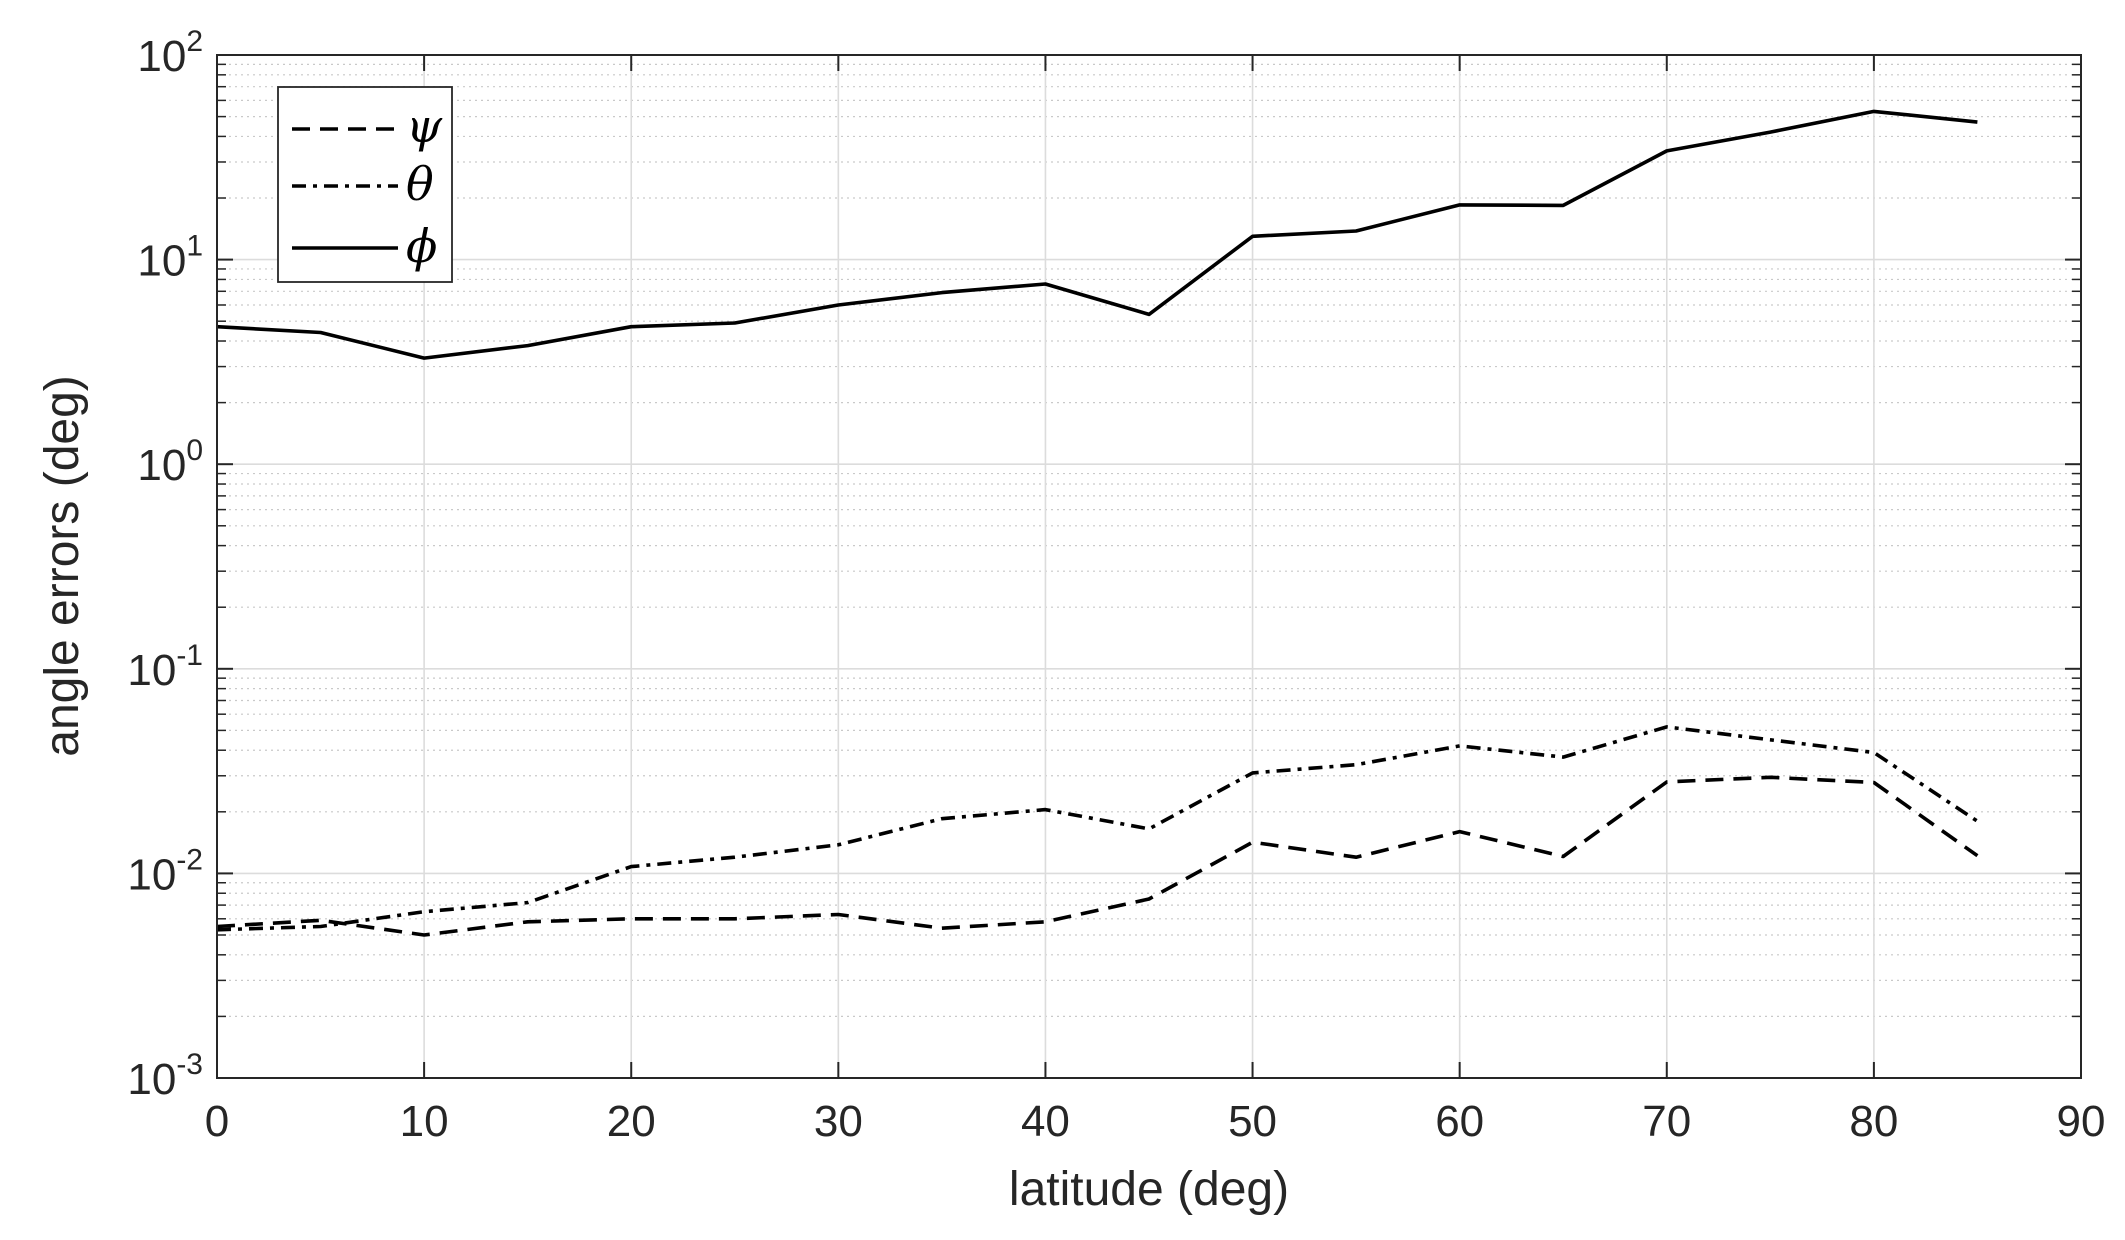  Describe the element at coordinates (1873, 1121) in the screenshot. I see `x-tick-label: 80` at that location.